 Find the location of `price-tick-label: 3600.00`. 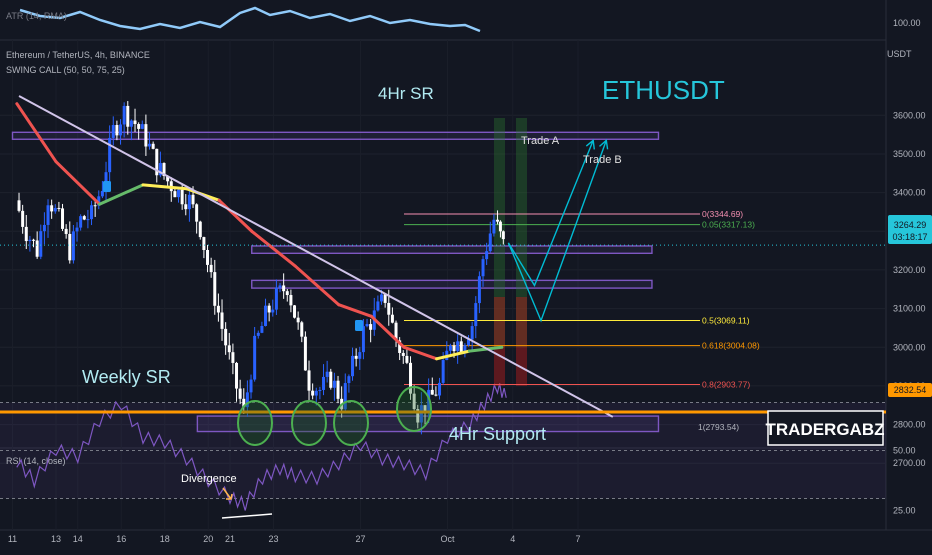

price-tick-label: 3600.00 is located at coordinates (909, 115).